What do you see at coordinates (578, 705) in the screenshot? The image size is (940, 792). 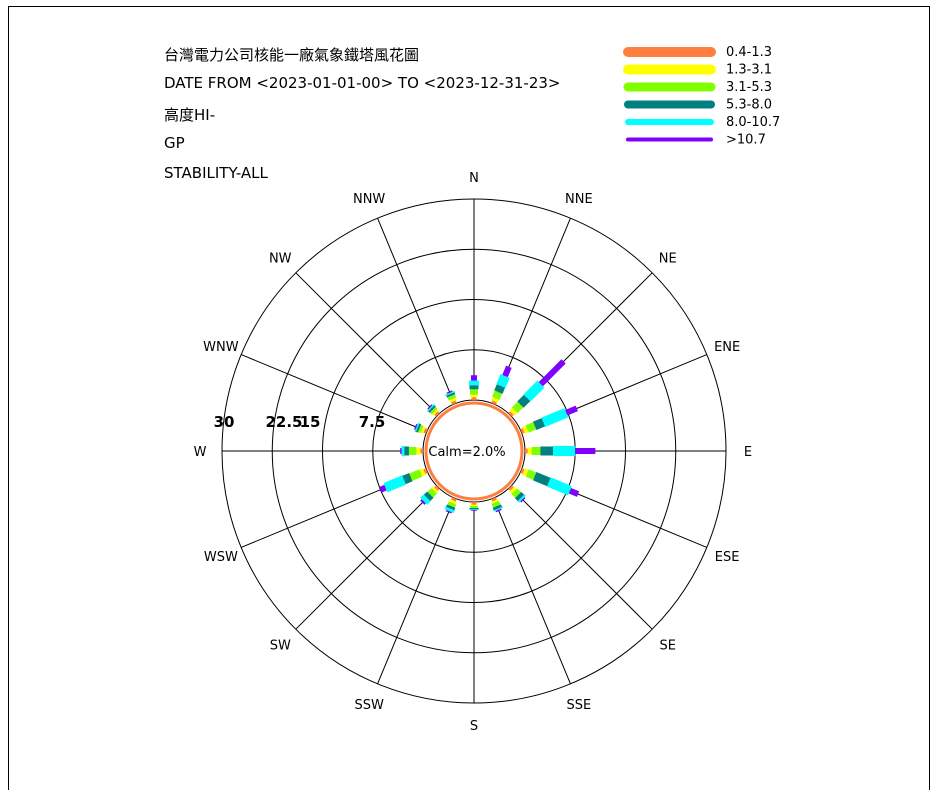 I see `direction-label-sse: SSE` at bounding box center [578, 705].